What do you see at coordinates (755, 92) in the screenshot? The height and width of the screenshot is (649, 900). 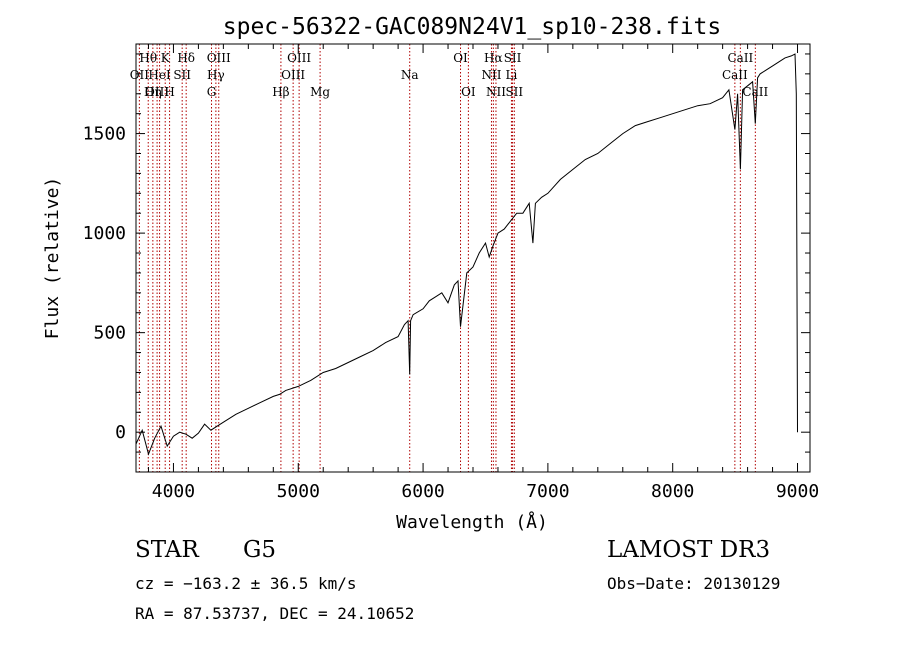 I see `line-label-27: CaII` at bounding box center [755, 92].